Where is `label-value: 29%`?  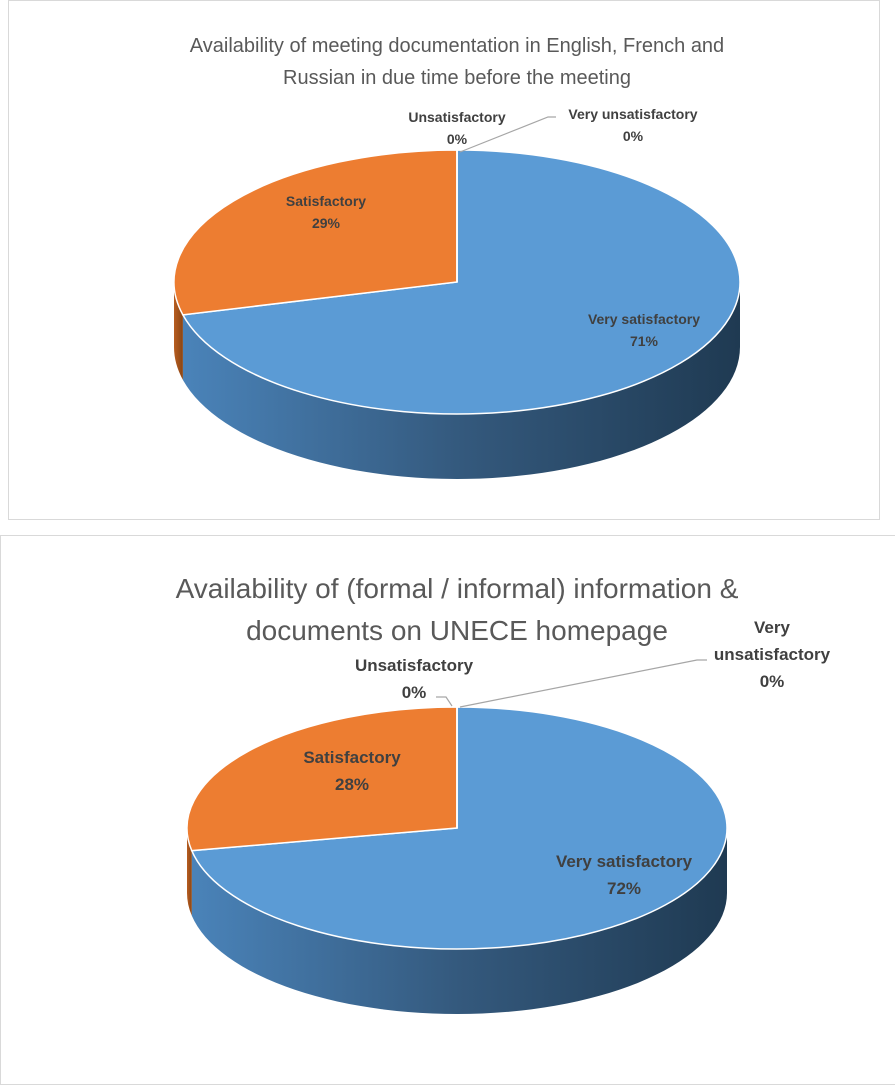
label-value: 29% is located at coordinates (326, 223).